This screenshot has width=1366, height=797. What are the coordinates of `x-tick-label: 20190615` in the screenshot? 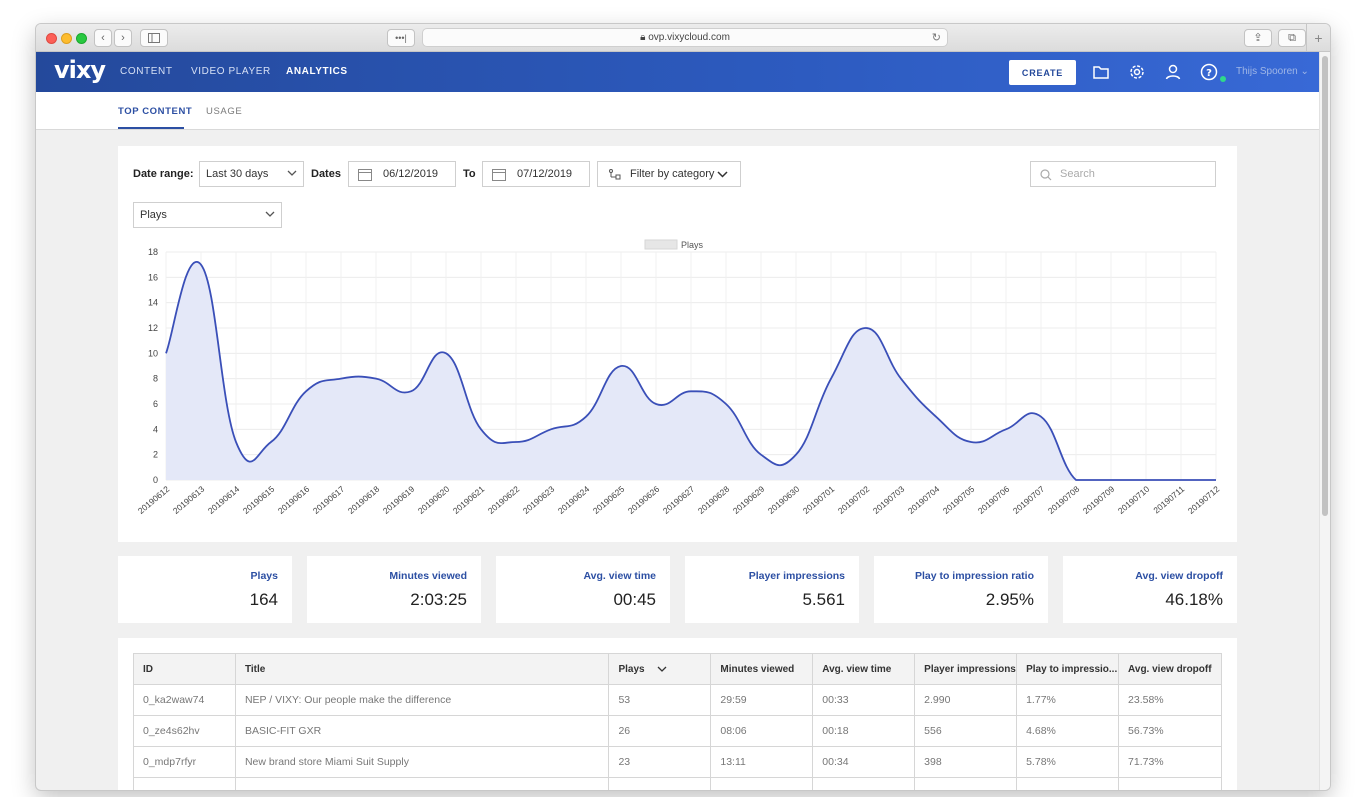 It's located at (259, 500).